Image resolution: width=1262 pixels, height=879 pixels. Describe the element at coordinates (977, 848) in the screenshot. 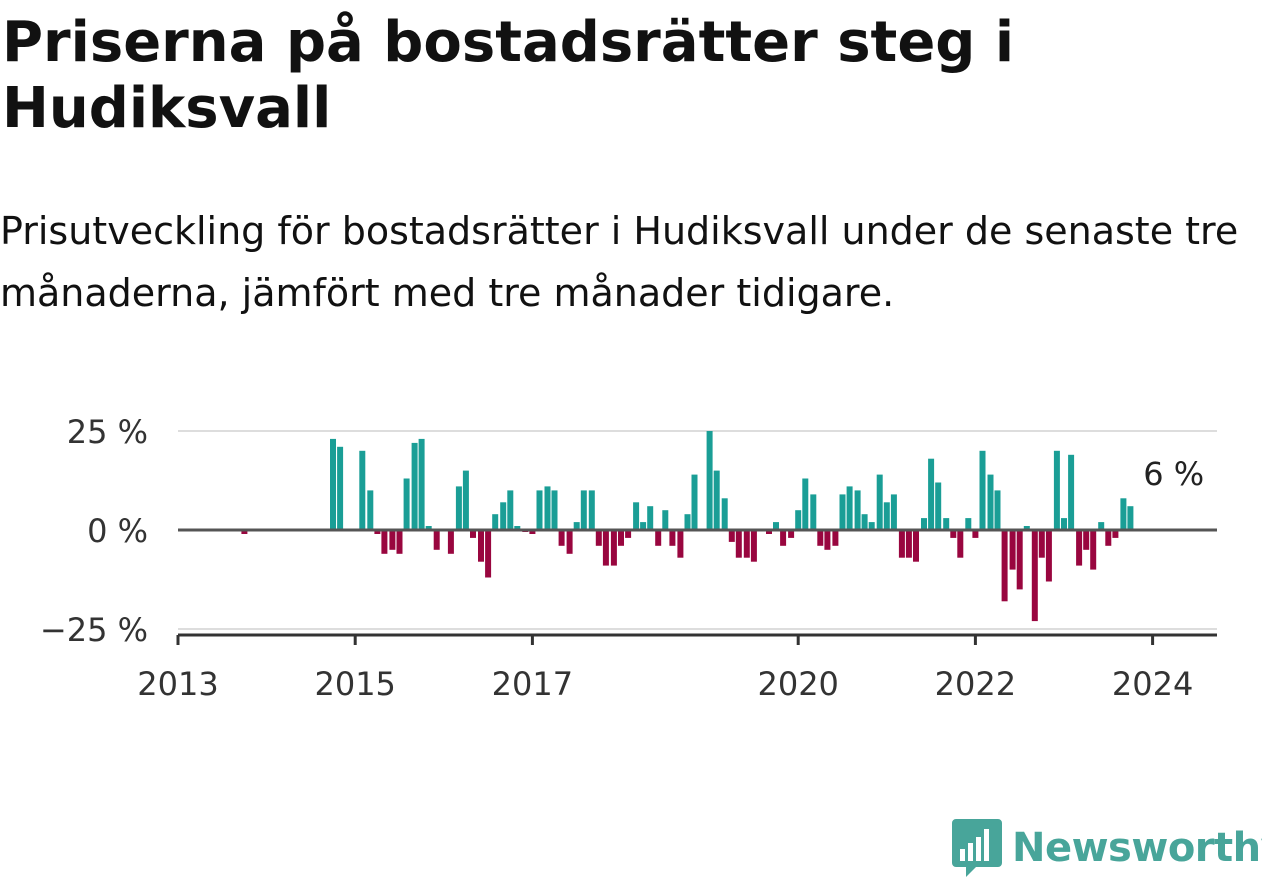

I see `newsworthy-logo-icon` at that location.